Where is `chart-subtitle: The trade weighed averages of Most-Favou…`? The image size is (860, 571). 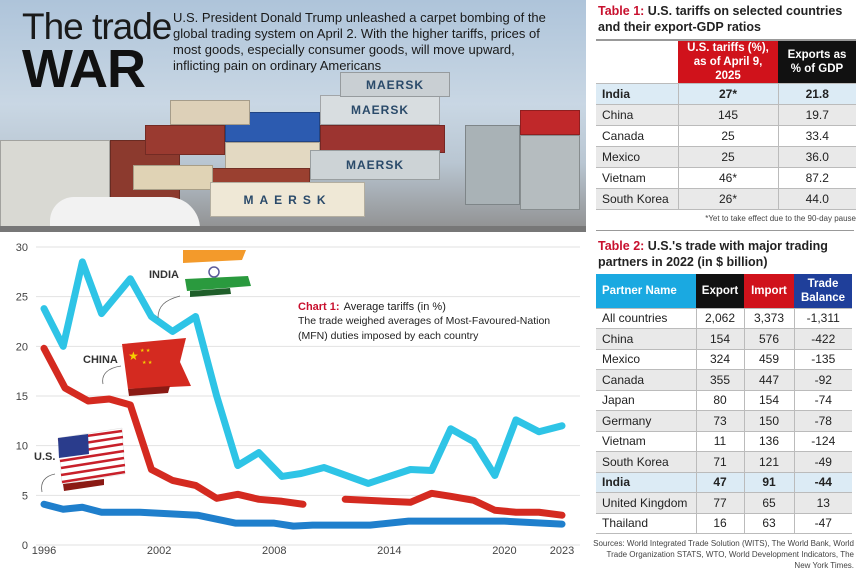 chart-subtitle: The trade weighed averages of Most-Favou… is located at coordinates (424, 328).